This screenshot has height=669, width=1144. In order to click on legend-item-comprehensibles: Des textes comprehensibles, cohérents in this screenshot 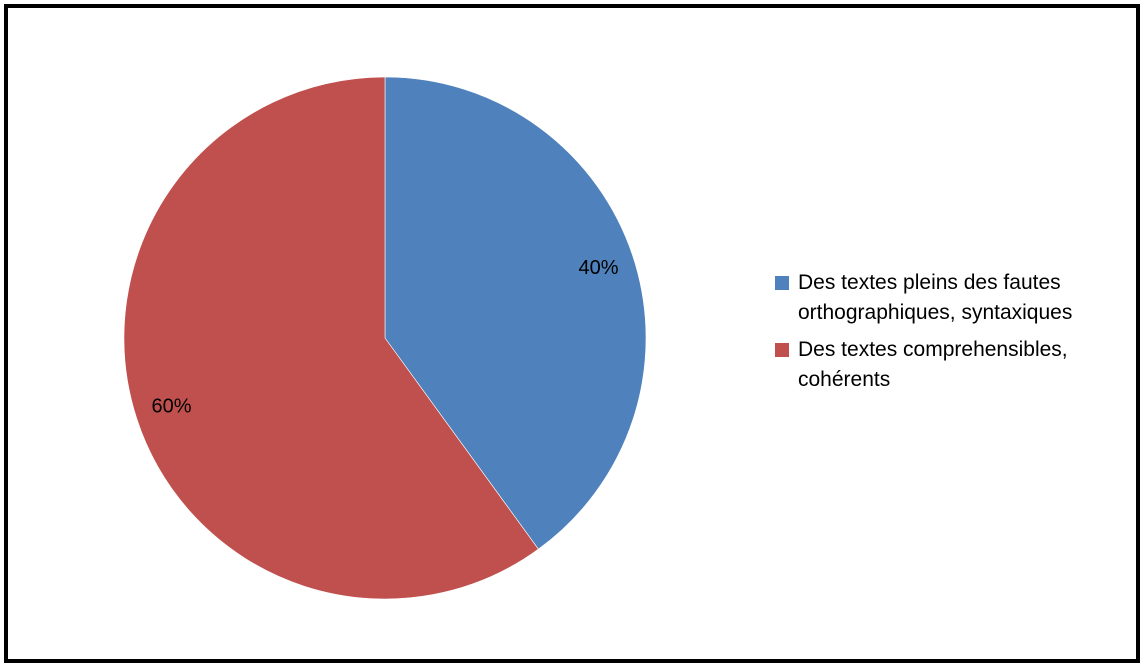, I will do `click(947, 365)`.